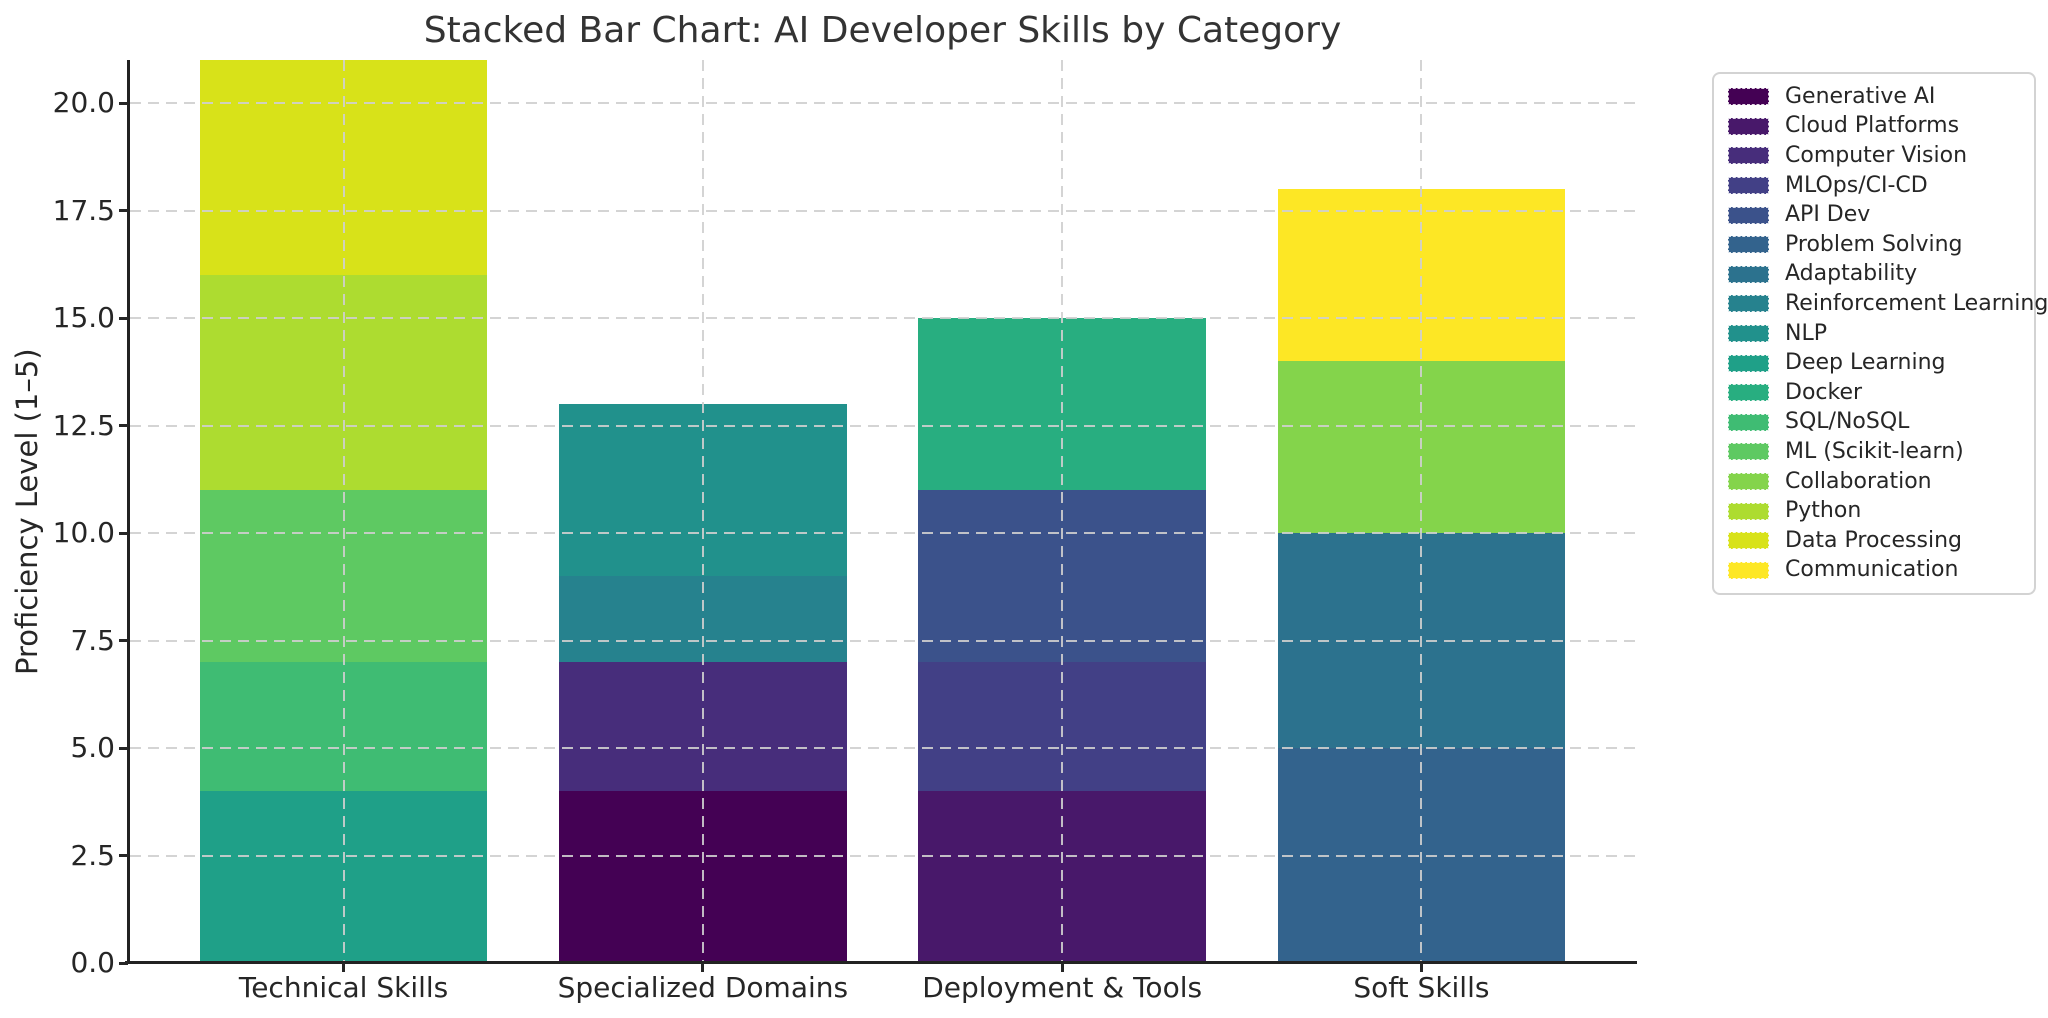  I want to click on y-tick-label: 5.0, so click(92, 747).